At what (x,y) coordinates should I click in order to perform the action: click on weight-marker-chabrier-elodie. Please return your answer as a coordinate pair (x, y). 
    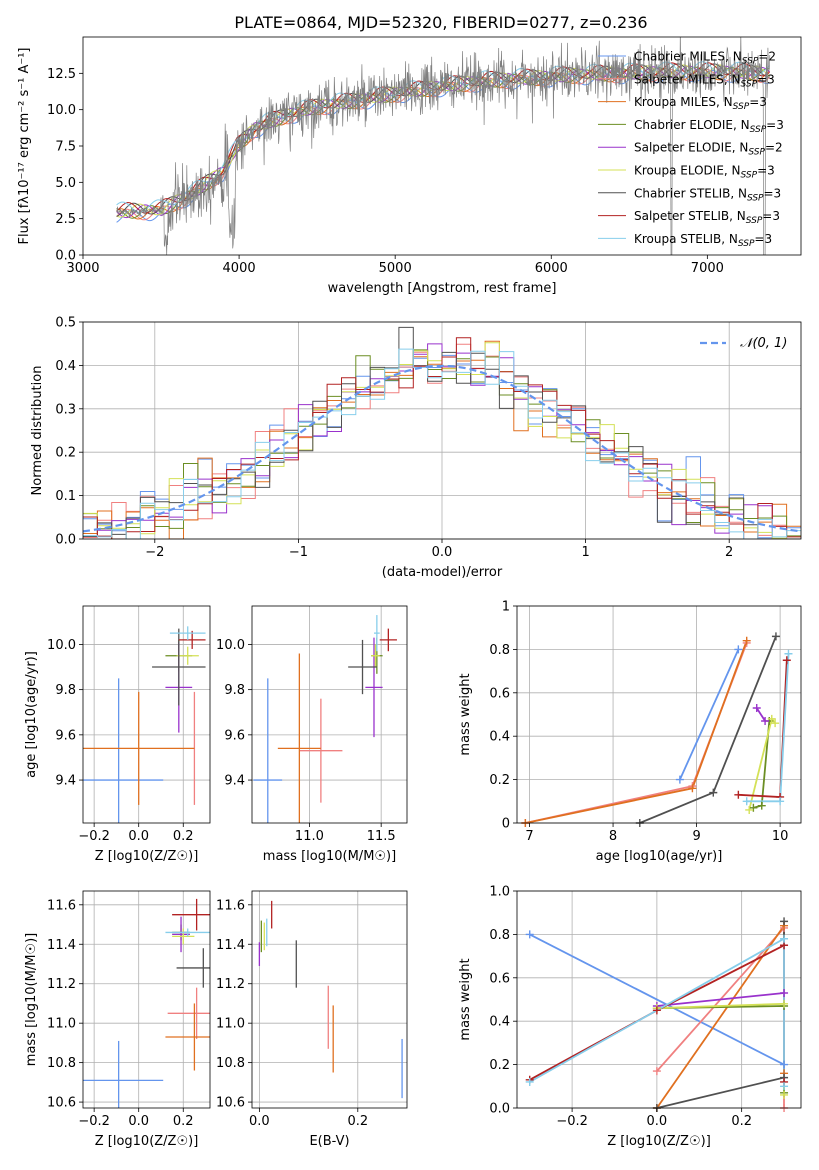
    Looking at the image, I should click on (753, 807).